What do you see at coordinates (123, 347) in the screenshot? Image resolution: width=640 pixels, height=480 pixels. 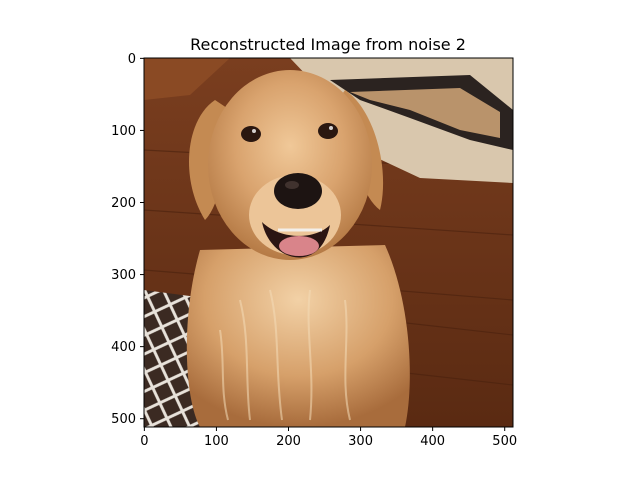 I see `y-tick-label: 400` at bounding box center [123, 347].